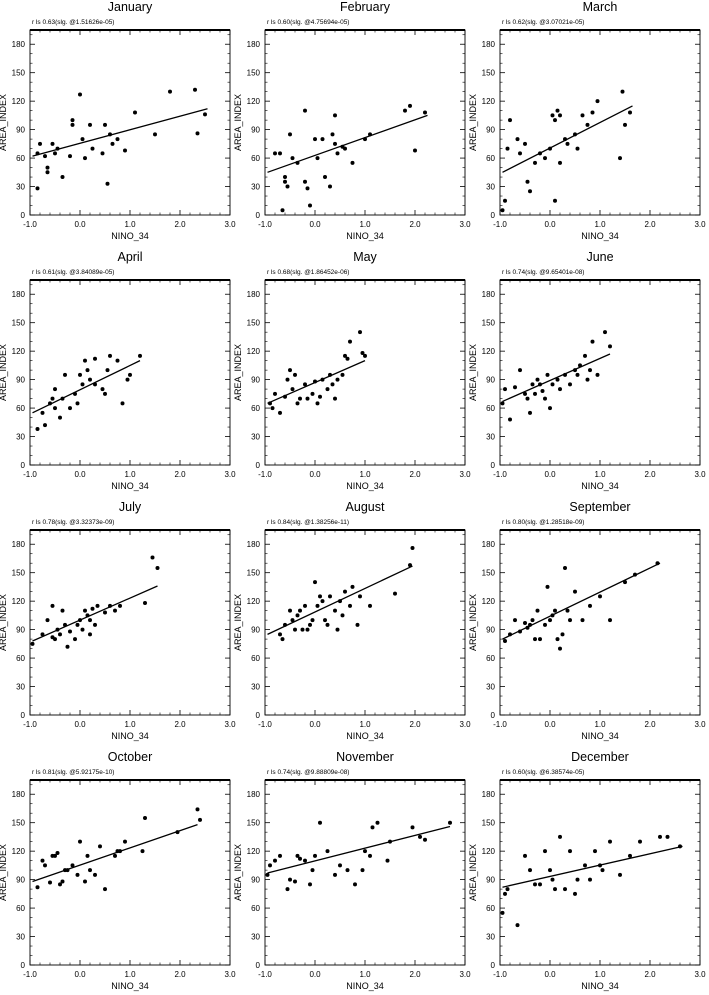 The height and width of the screenshot is (995, 709). Describe the element at coordinates (567, 139) in the screenshot. I see `regression-line` at that location.